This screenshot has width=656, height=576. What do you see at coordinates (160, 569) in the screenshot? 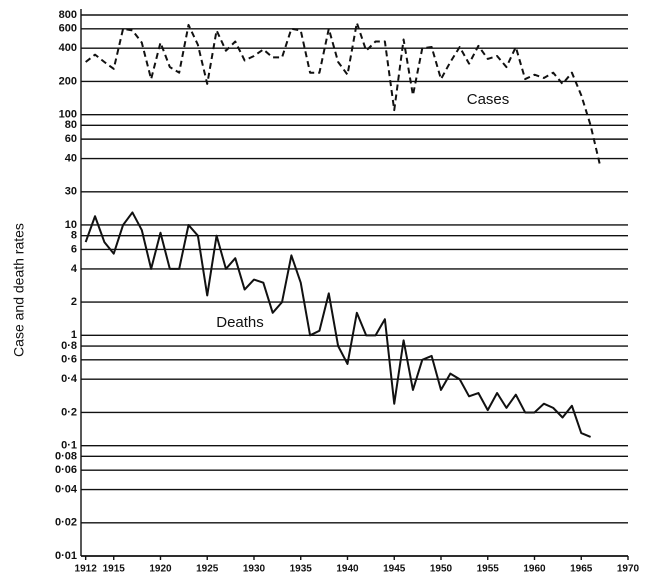
I see `x-tick-label: 1920` at bounding box center [160, 569].